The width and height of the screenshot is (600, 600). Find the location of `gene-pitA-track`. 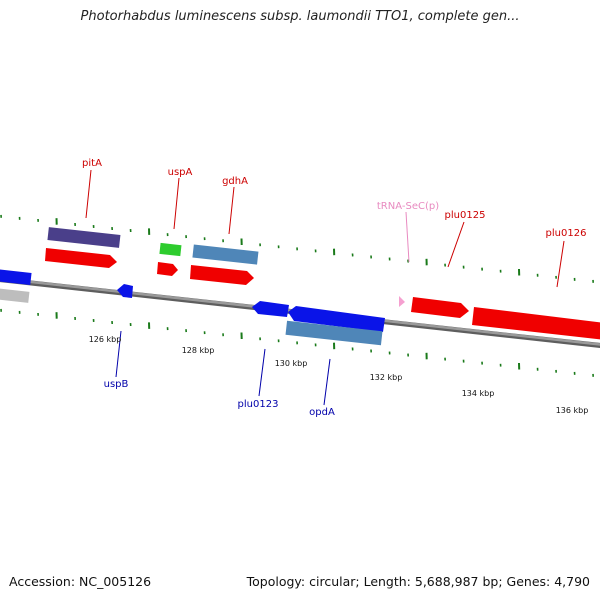

gene-pitA-track is located at coordinates (84, 237).